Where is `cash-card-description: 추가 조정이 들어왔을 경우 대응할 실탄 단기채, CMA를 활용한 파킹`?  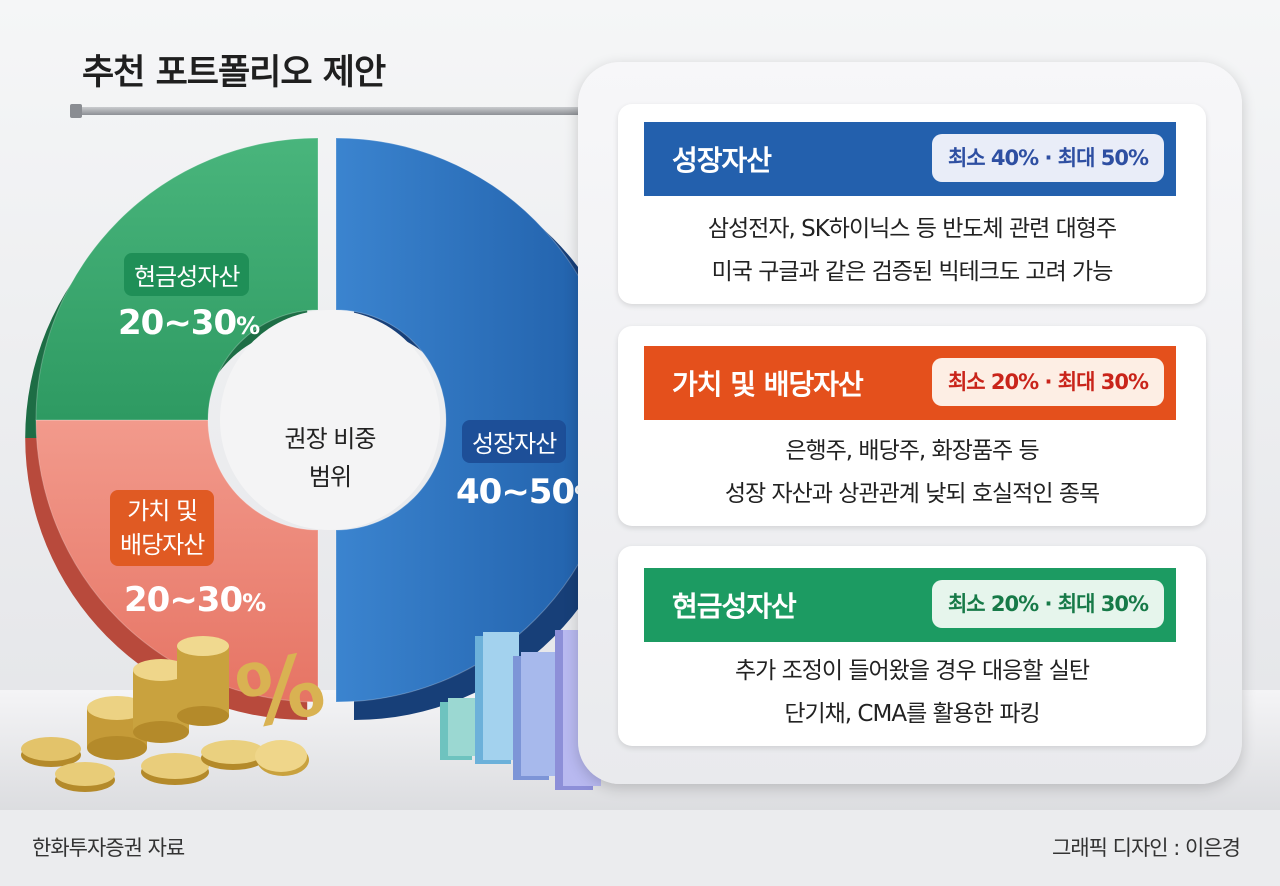
cash-card-description: 추가 조정이 들어왔을 경우 대응할 실탄 단기채, CMA를 활용한 파킹 is located at coordinates (912, 693).